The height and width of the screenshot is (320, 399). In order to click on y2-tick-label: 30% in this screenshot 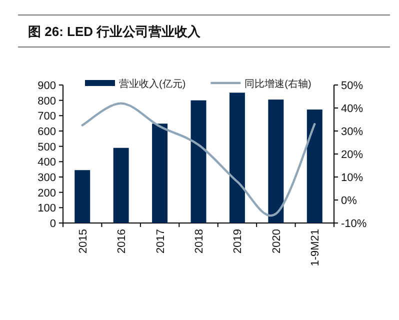, I will do `click(352, 132)`.